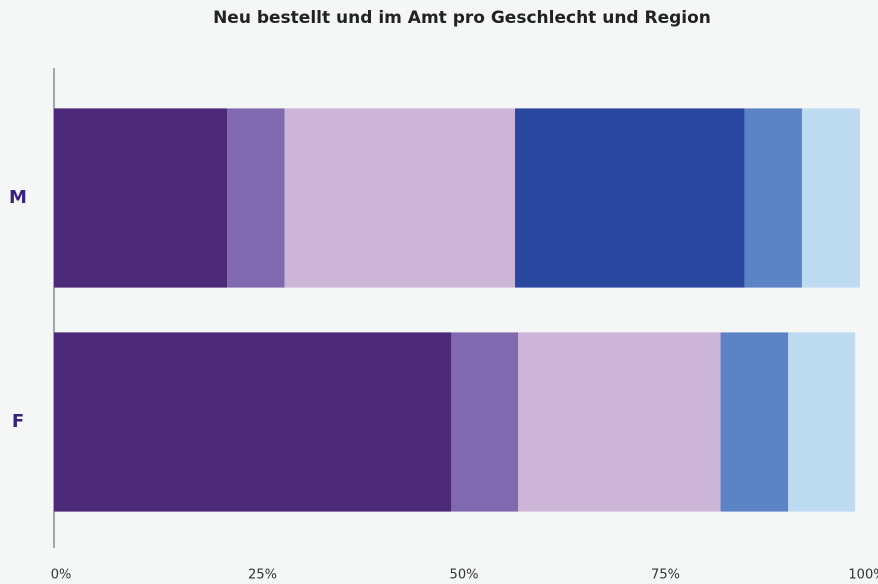 This screenshot has height=584, width=878. Describe the element at coordinates (18, 421) in the screenshot. I see `y-tick-label: F` at that location.